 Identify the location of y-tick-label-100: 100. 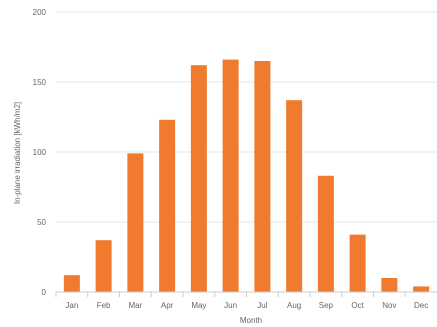
(40, 152).